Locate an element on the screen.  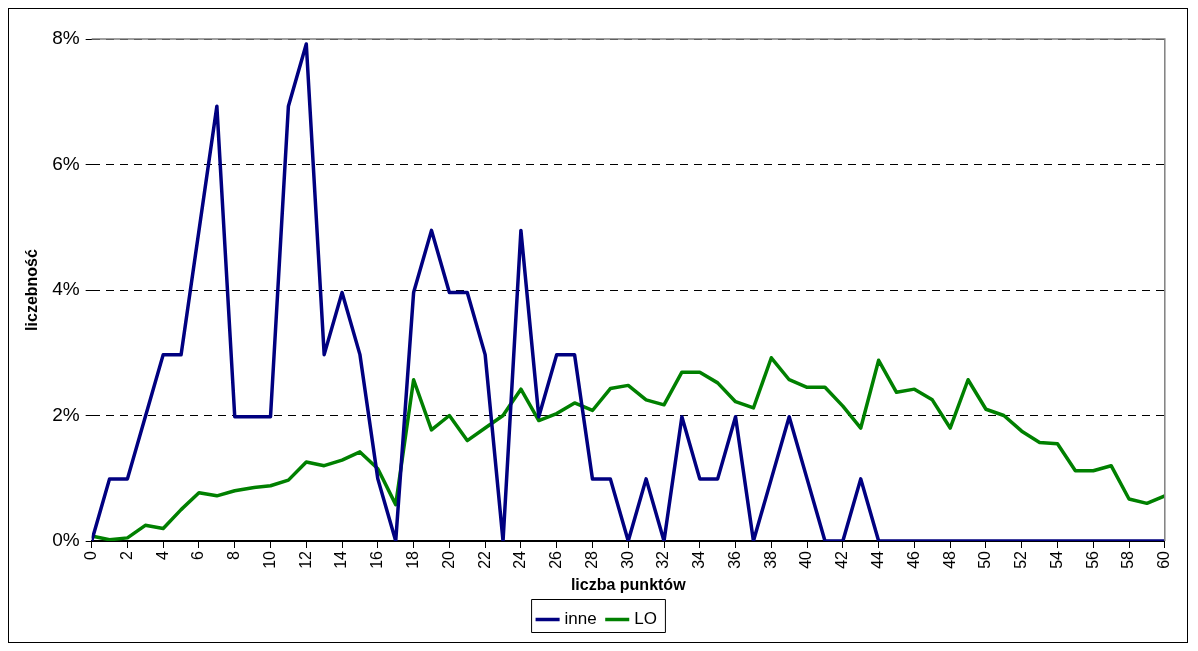
x-tick-label: 32 is located at coordinates (663, 559).